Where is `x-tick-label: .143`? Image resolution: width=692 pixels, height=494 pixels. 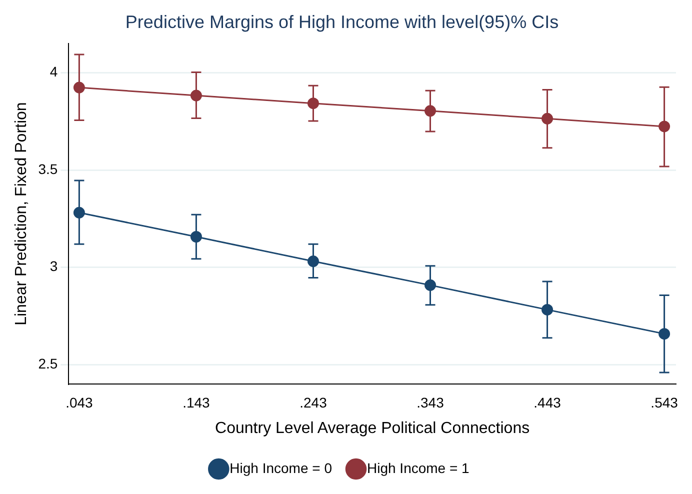 x-tick-label: .143 is located at coordinates (196, 402).